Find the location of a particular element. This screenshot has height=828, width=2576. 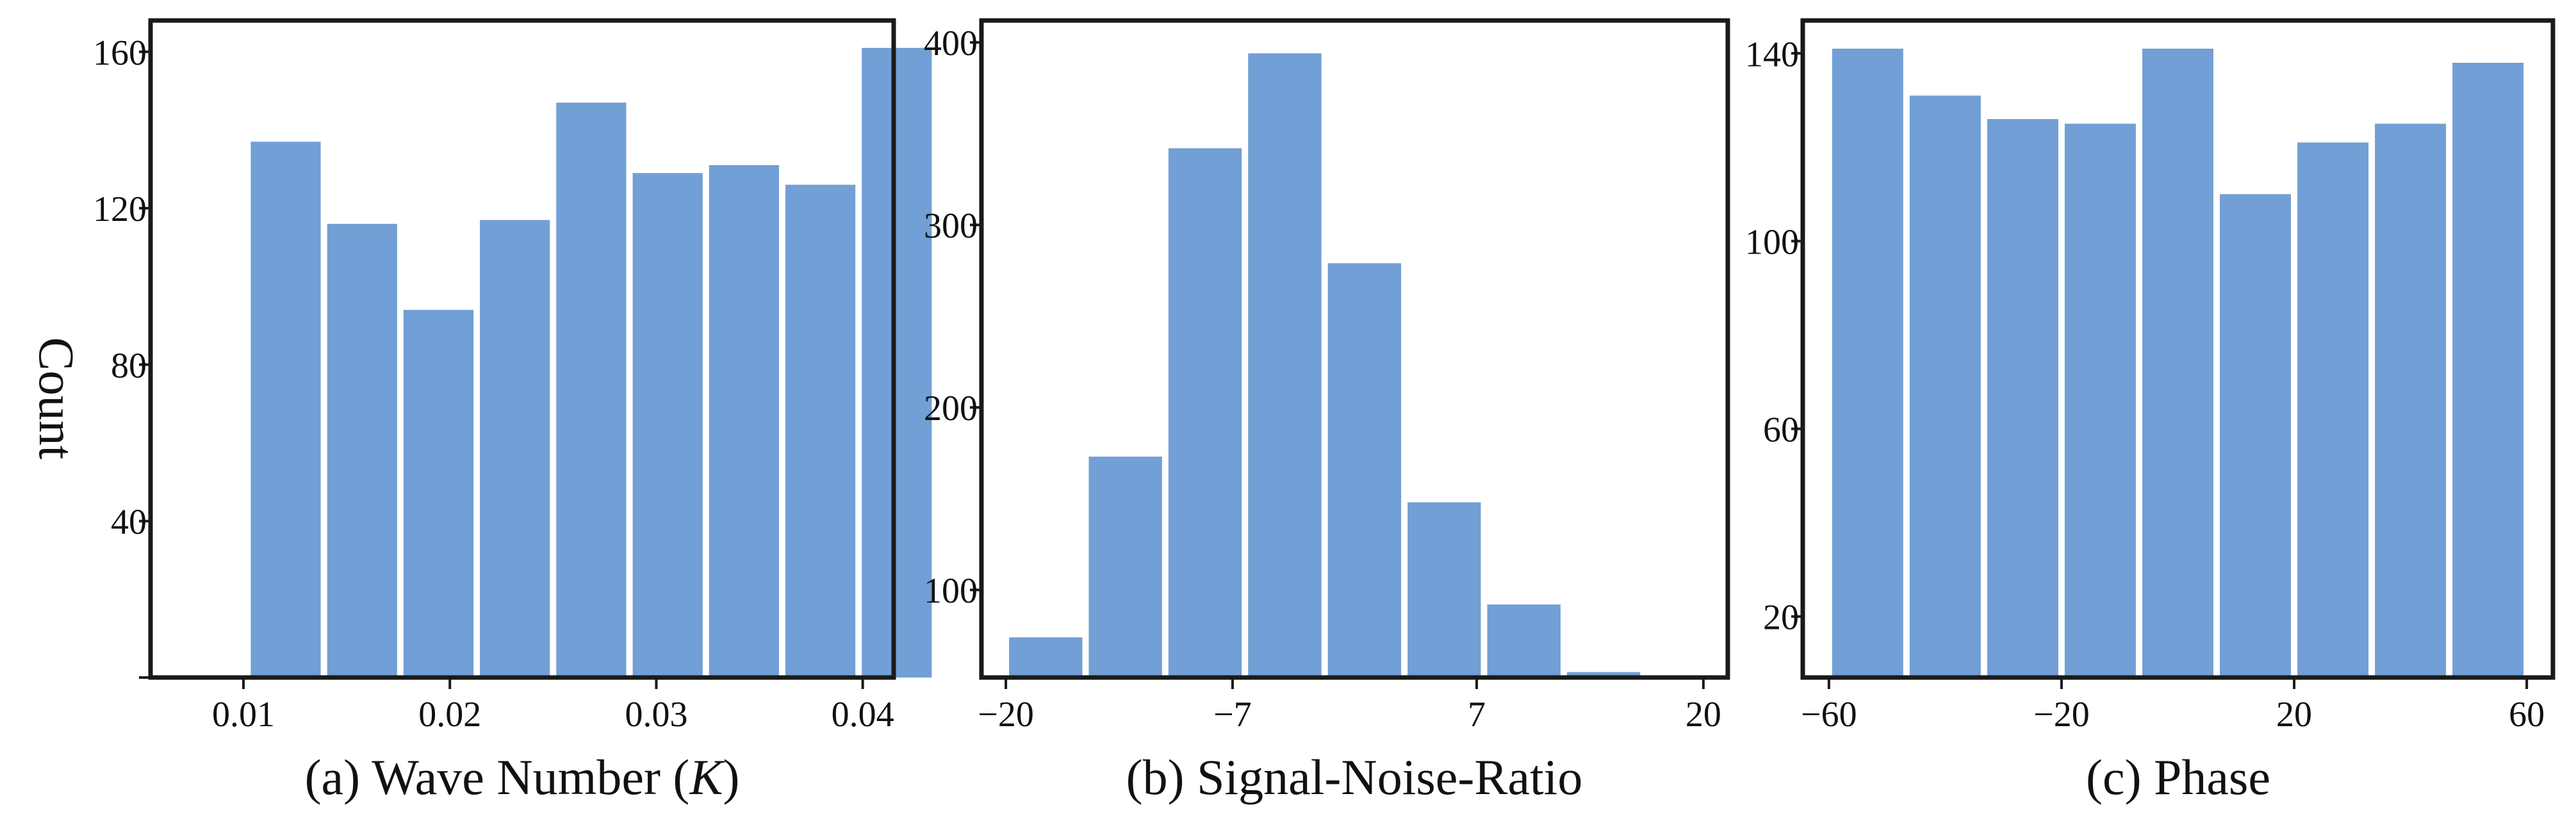

y-tick-label-snr-2: 300 is located at coordinates (951, 226).